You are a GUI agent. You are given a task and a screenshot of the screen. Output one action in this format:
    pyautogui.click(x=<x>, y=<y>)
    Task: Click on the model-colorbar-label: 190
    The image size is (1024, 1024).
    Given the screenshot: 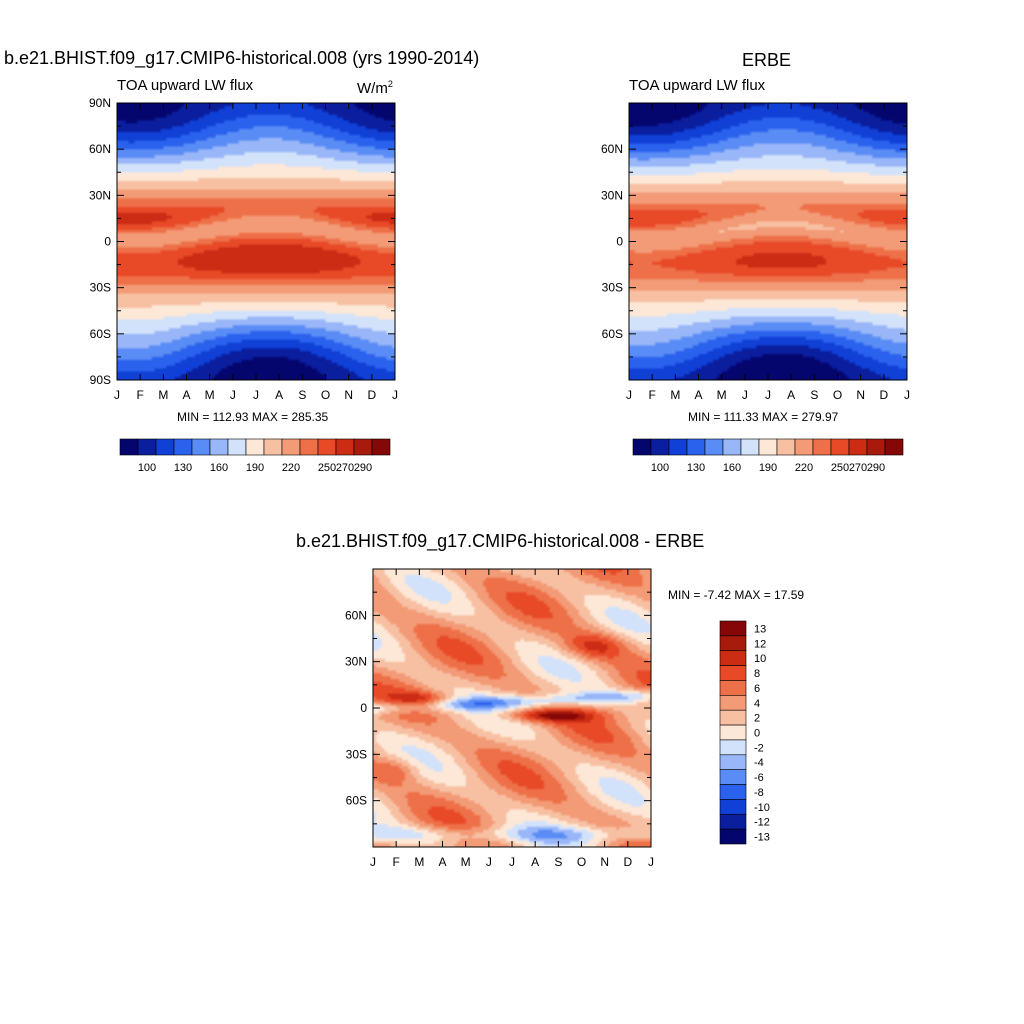 What is the action you would take?
    pyautogui.click(x=255, y=468)
    